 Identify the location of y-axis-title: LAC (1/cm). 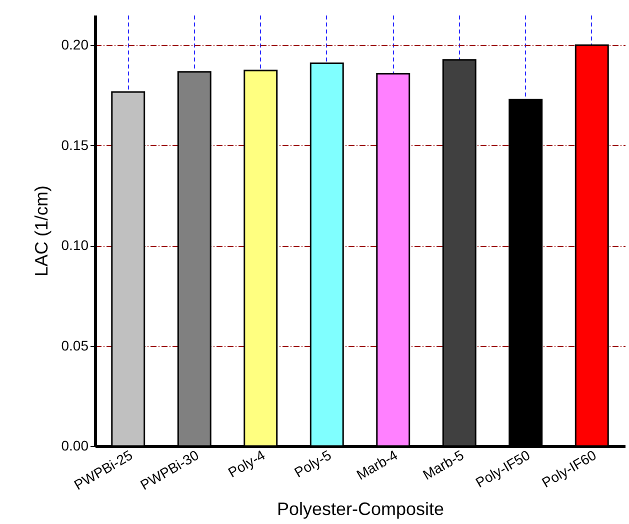
(41, 231).